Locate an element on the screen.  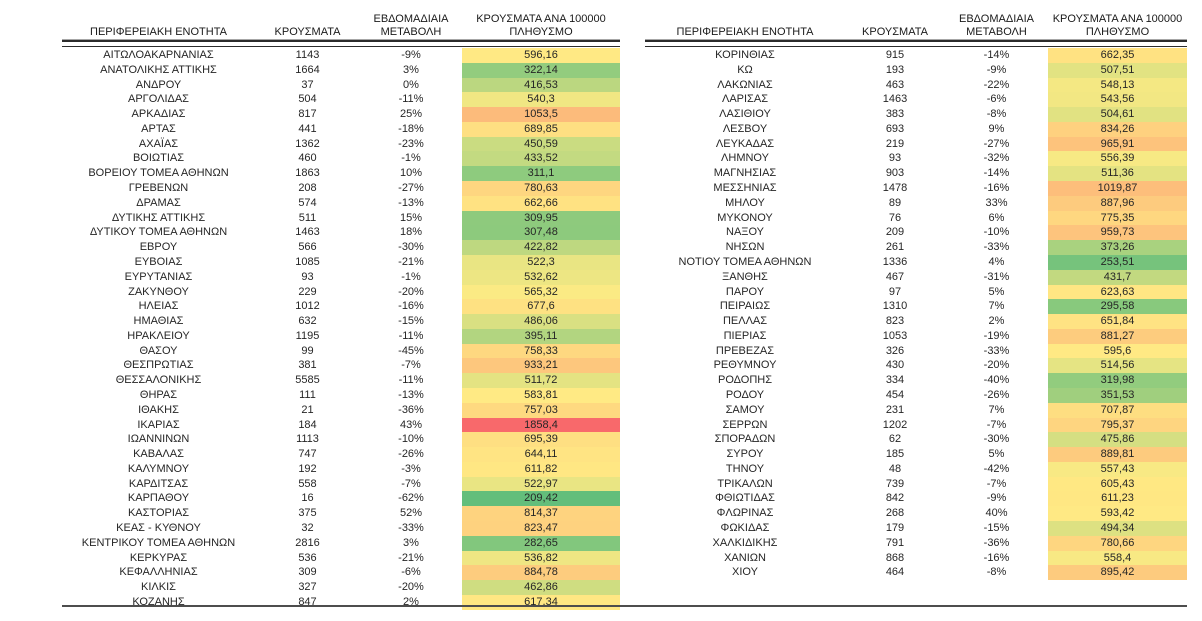
column-header-region: ΠΕΡΙΦΕΡΕΙΑΚΗ ΕΝΟΤΗΤΑ is located at coordinates (745, 31).